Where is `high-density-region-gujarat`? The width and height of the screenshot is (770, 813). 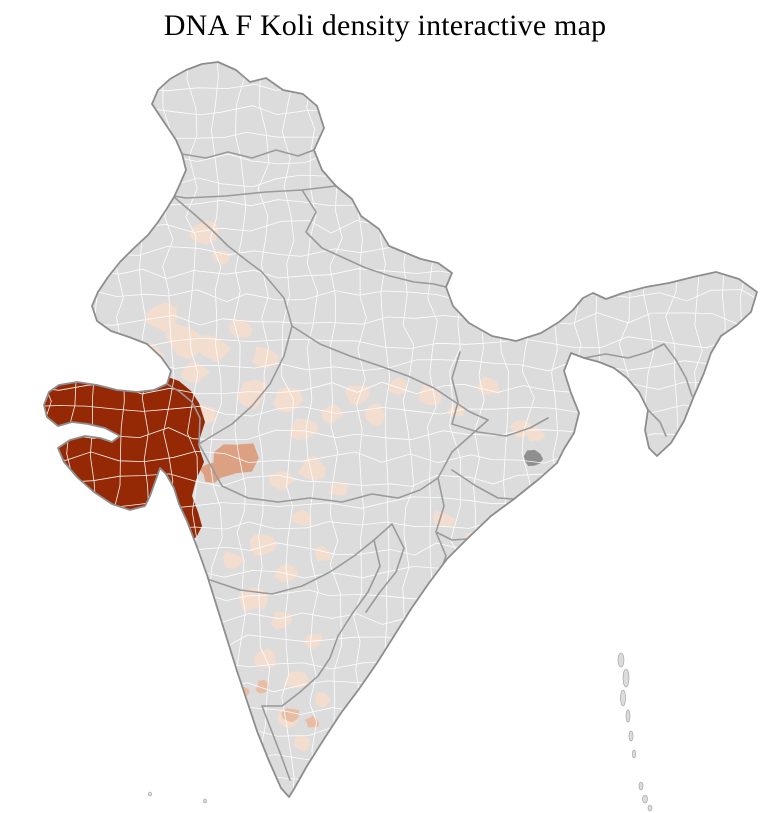
high-density-region-gujarat is located at coordinates (122, 457).